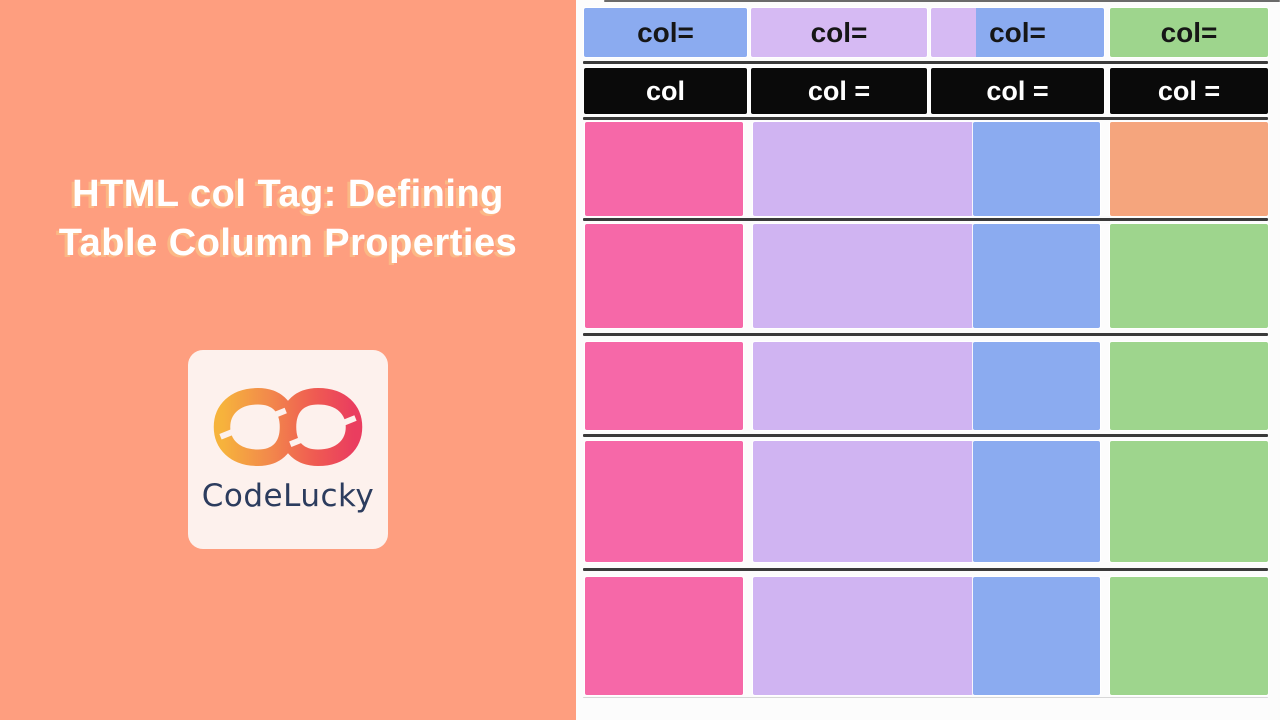 The width and height of the screenshot is (1280, 720). Describe the element at coordinates (942, 1) in the screenshot. I see `table-top-border` at that location.